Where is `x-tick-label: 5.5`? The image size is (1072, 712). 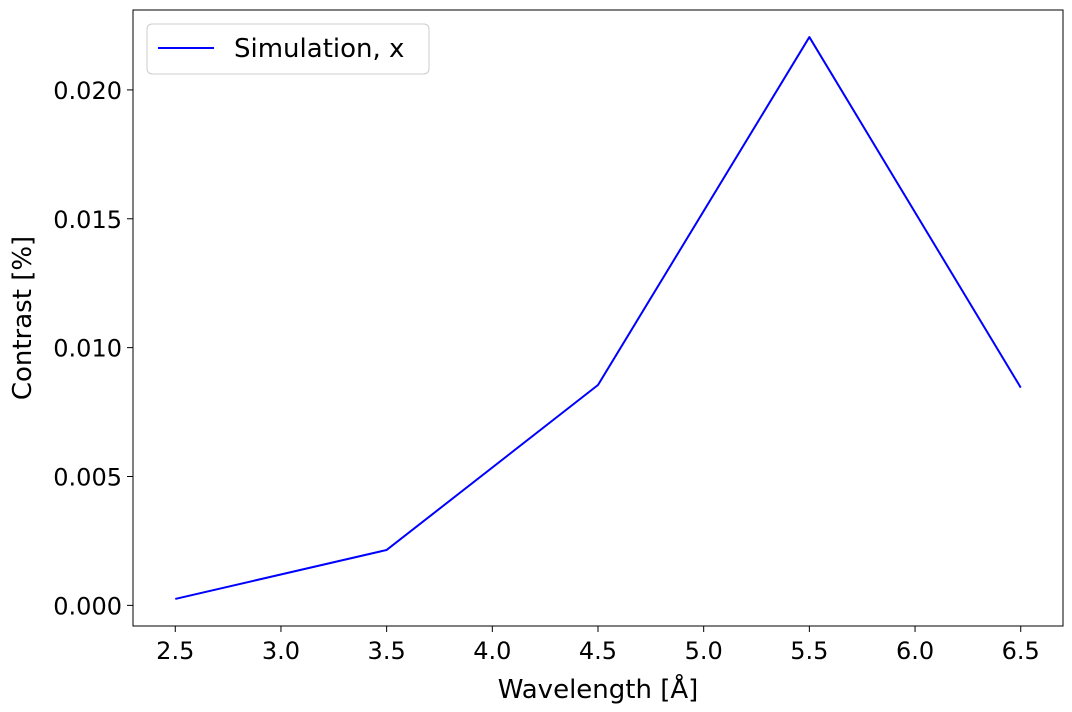
x-tick-label: 5.5 is located at coordinates (809, 651).